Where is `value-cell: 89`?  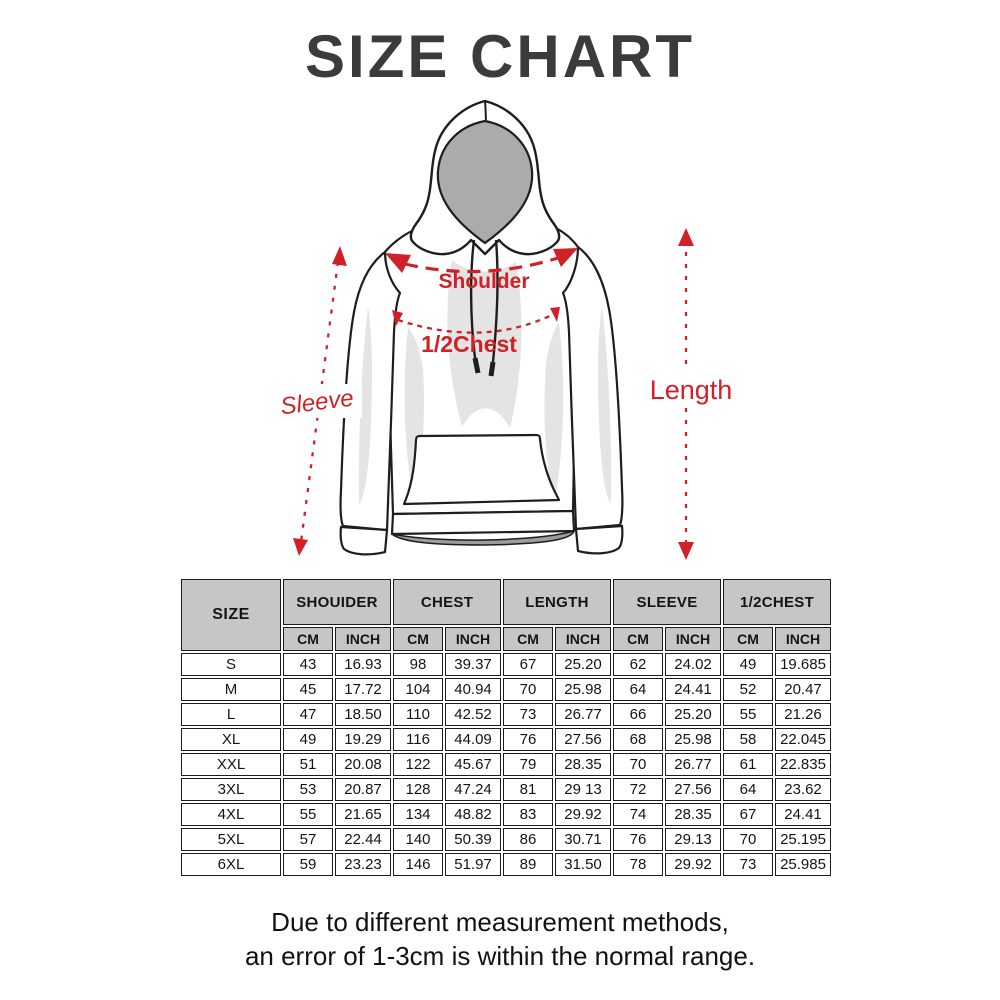
value-cell: 89 is located at coordinates (528, 864).